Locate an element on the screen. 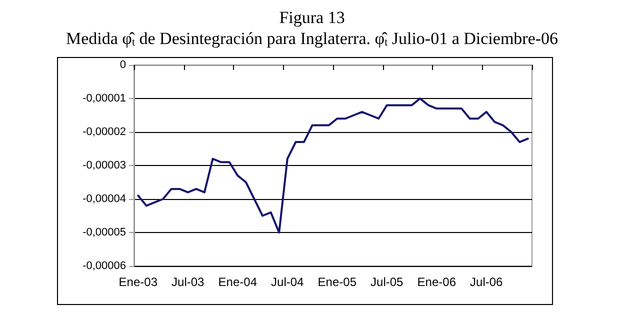 The height and width of the screenshot is (331, 624). x-tick-label: Jul-03 is located at coordinates (188, 282).